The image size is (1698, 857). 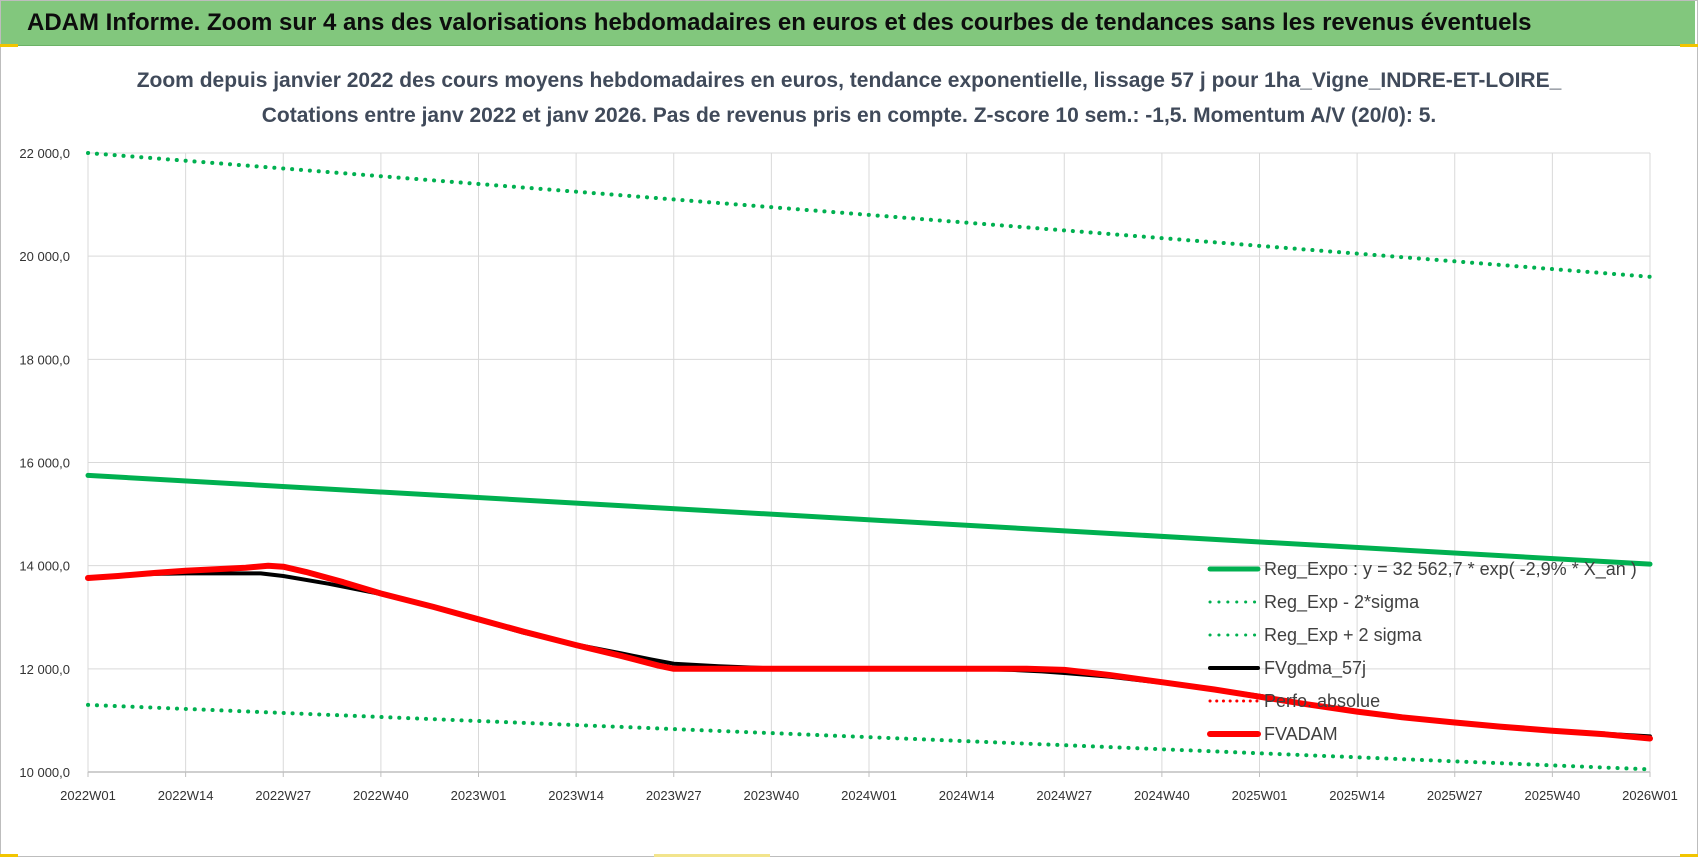 I want to click on legend-label-3: FVgdma_57j, so click(x=1315, y=668).